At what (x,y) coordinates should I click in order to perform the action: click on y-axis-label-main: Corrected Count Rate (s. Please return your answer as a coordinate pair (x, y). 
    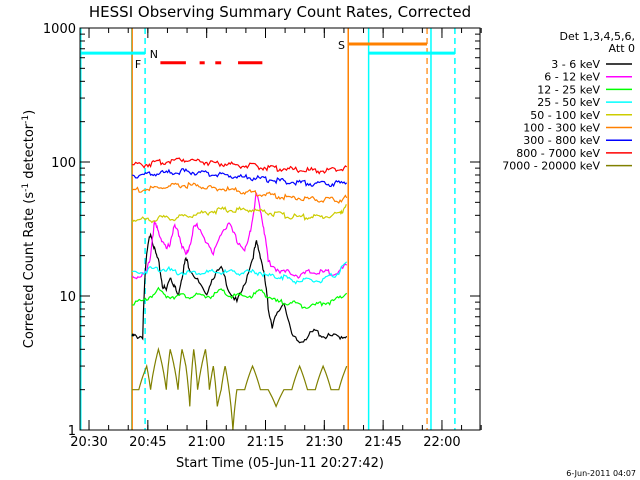
    Looking at the image, I should click on (29, 270).